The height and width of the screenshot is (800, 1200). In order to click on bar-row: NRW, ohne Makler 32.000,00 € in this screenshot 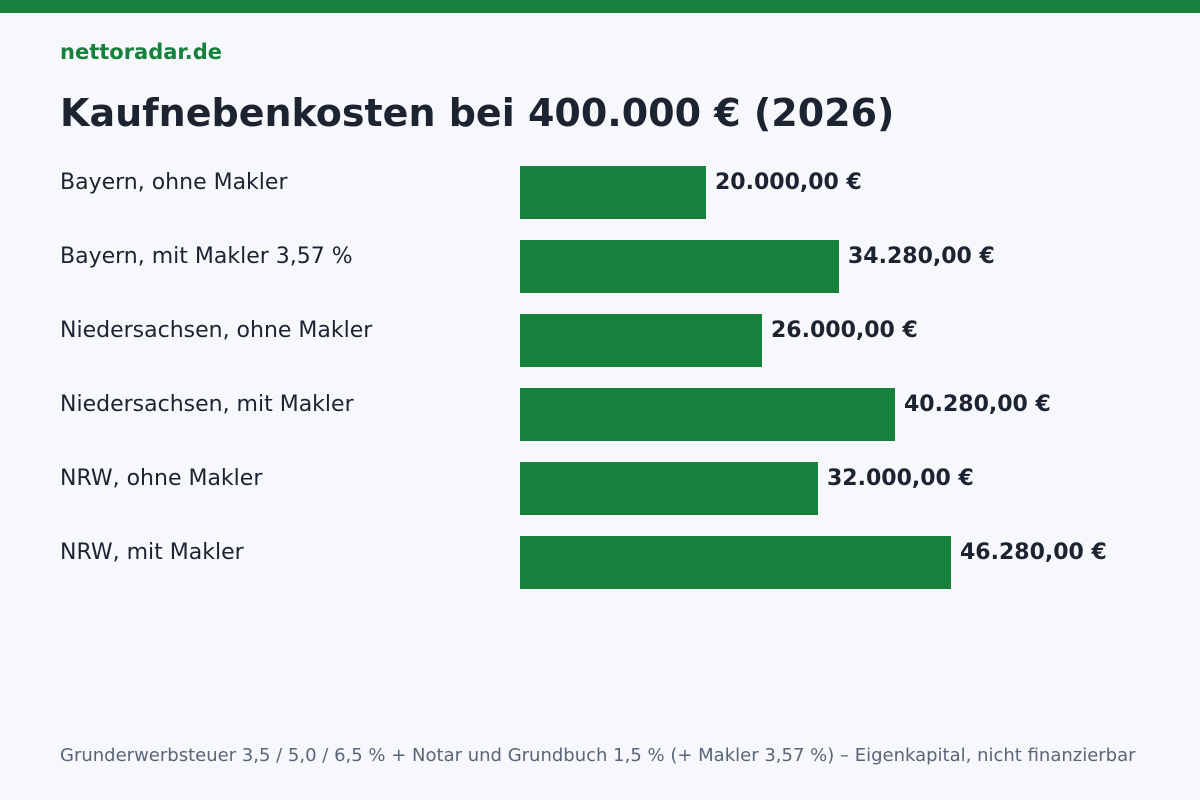, I will do `click(600, 488)`.